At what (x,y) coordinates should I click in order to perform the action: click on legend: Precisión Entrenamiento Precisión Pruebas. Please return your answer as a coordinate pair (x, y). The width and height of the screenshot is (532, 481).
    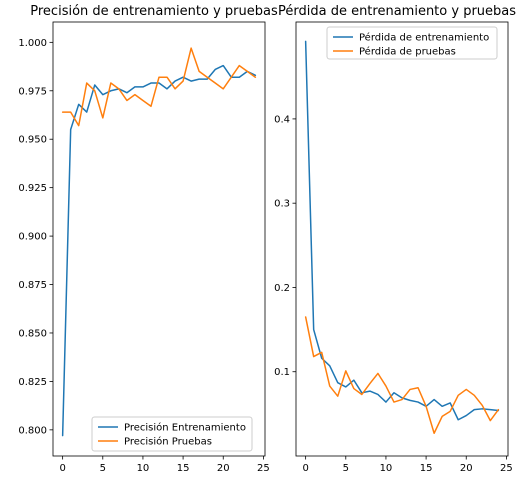
    Looking at the image, I should click on (172, 434).